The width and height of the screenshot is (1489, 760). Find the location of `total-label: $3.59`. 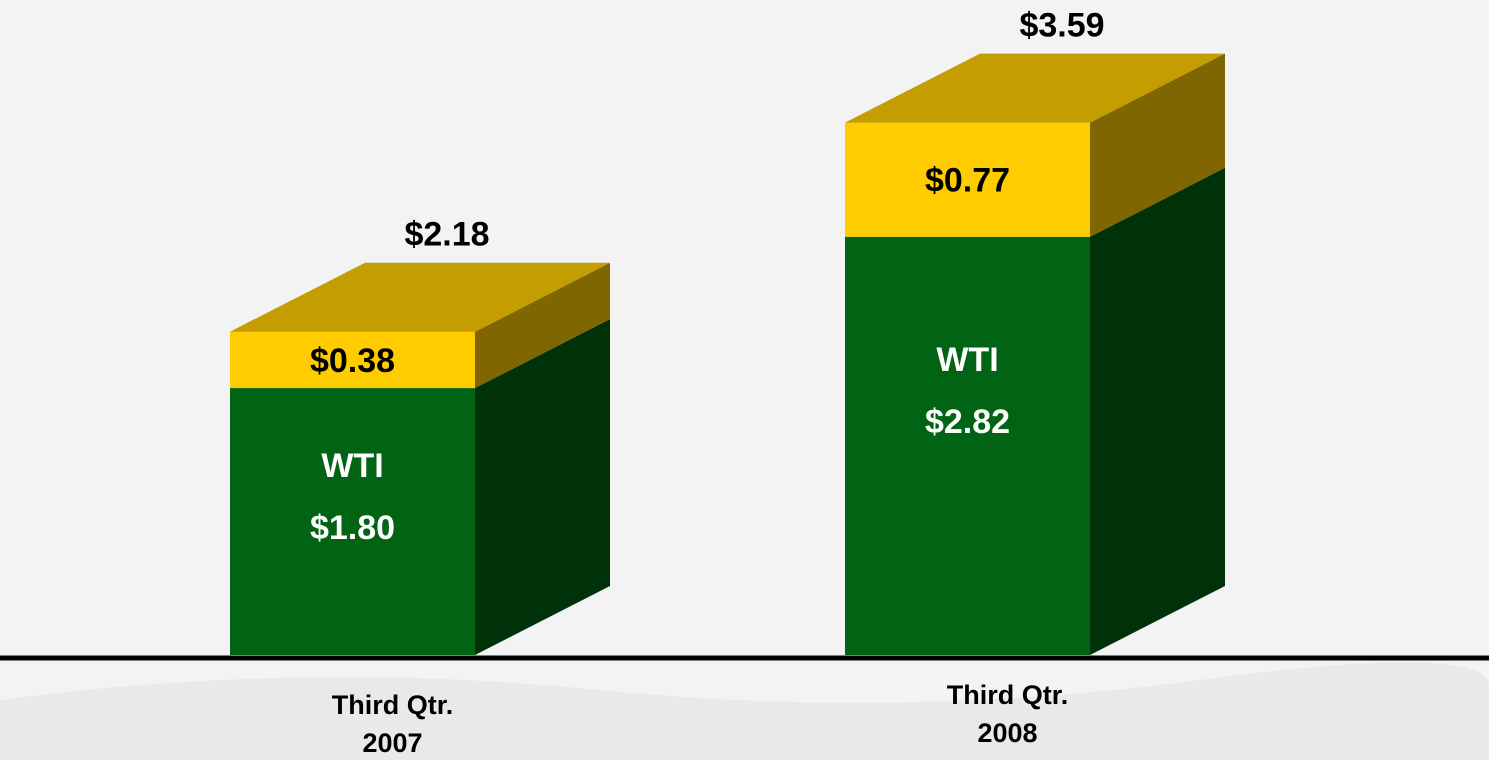

total-label: $3.59 is located at coordinates (1061, 26).